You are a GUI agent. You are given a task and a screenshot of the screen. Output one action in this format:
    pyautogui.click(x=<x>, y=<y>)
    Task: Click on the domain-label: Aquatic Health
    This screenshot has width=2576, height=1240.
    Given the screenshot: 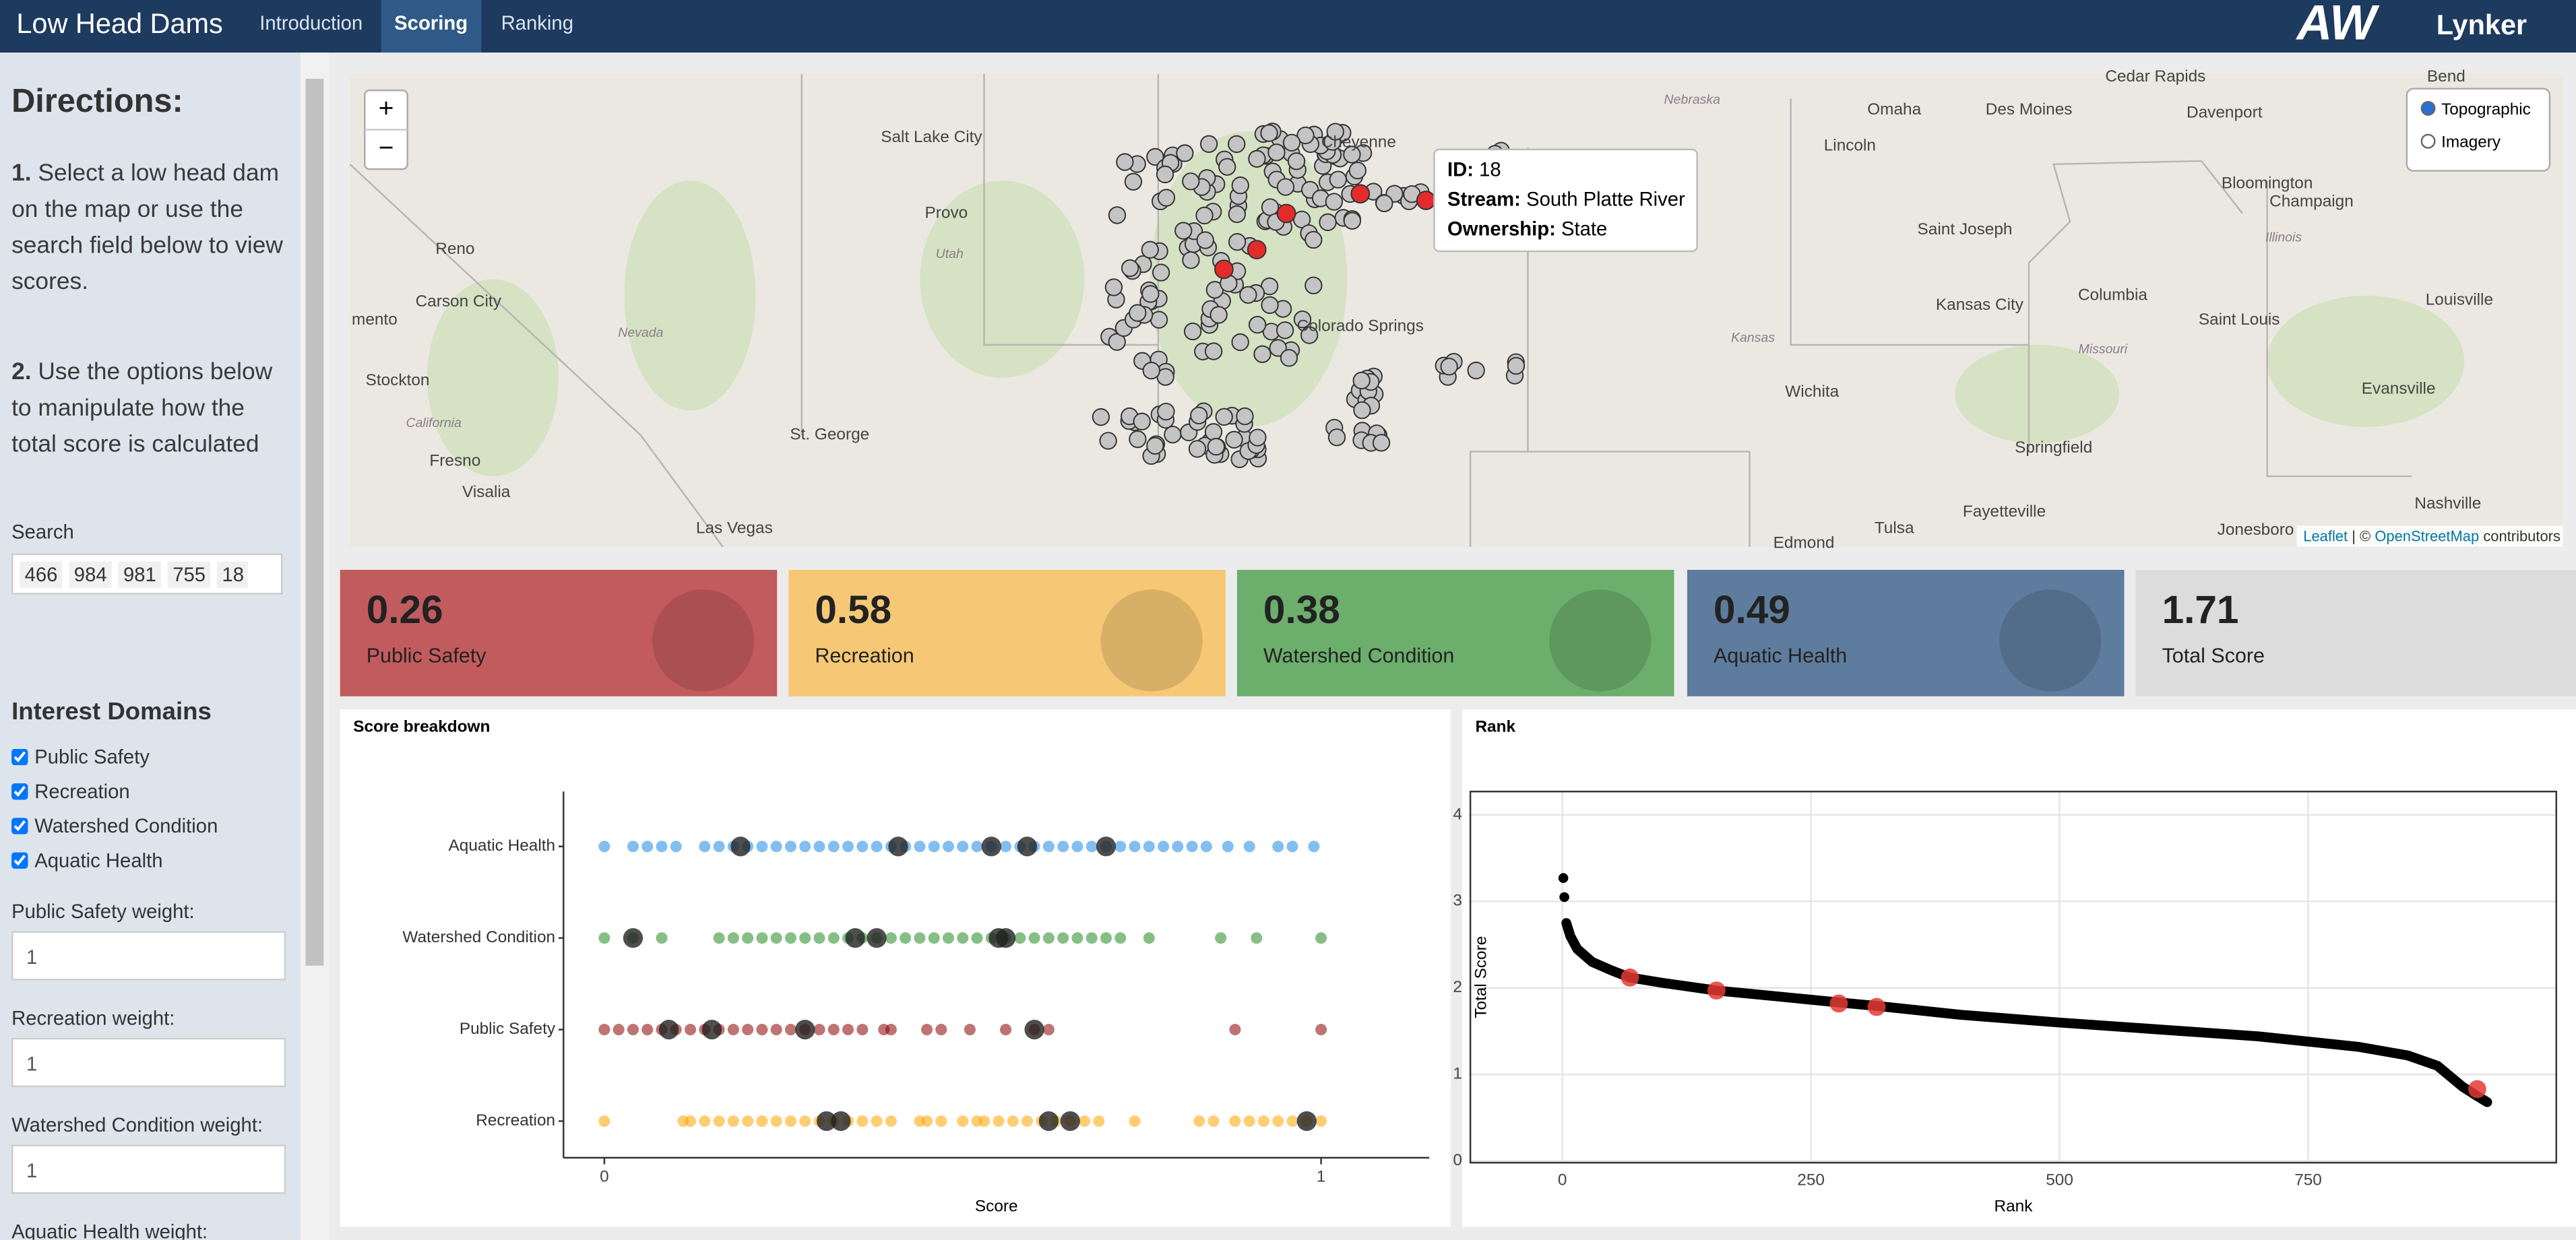 What is the action you would take?
    pyautogui.click(x=98, y=860)
    